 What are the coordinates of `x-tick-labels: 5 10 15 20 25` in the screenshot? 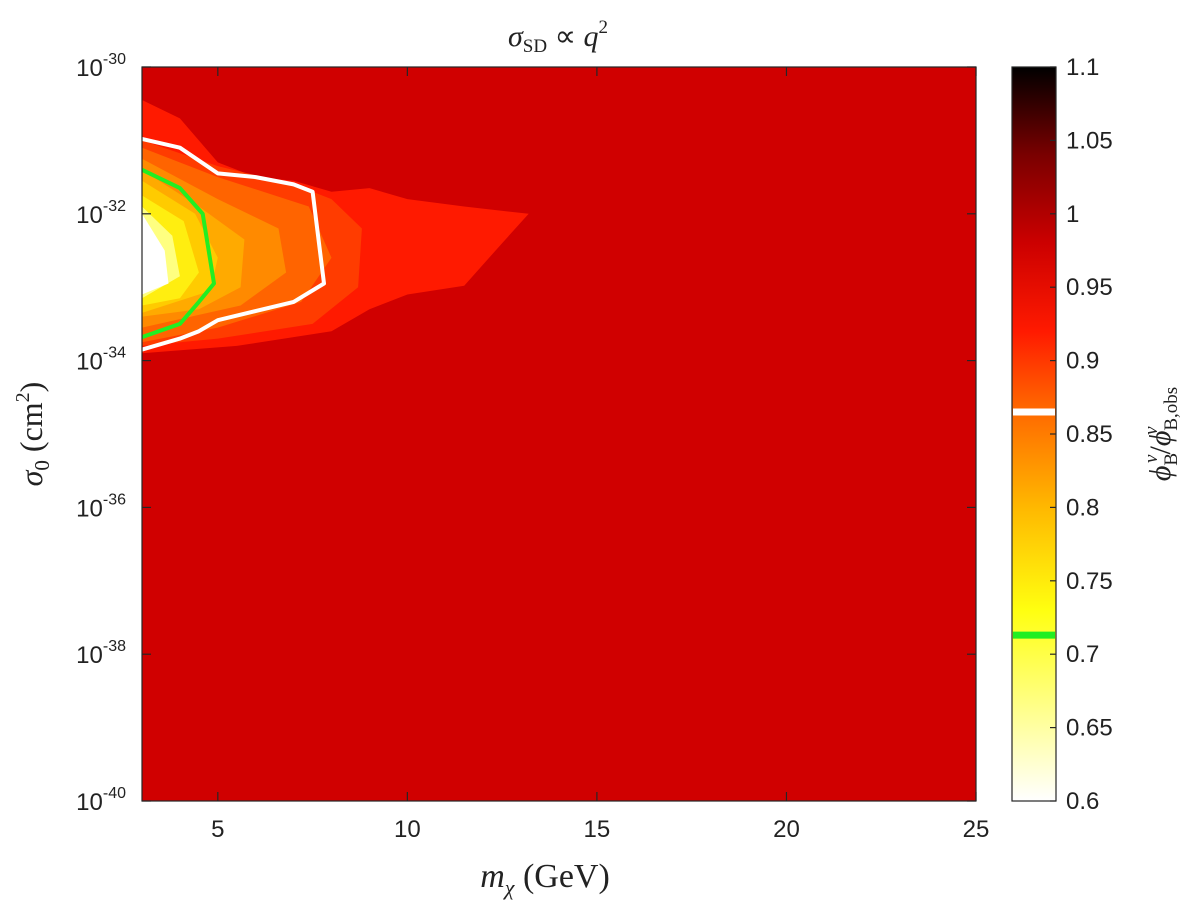 It's located at (600, 829).